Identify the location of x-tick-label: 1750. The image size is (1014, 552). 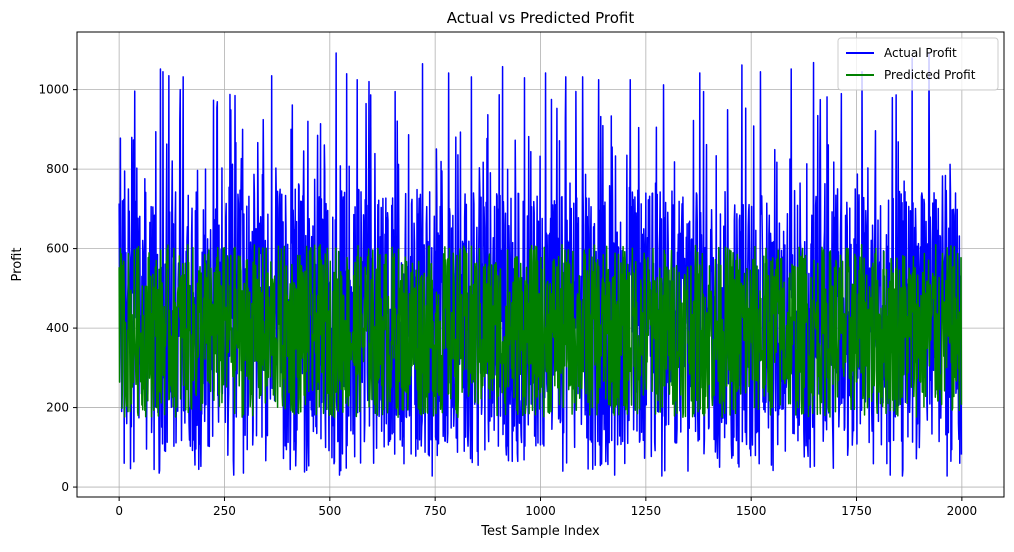
(856, 511).